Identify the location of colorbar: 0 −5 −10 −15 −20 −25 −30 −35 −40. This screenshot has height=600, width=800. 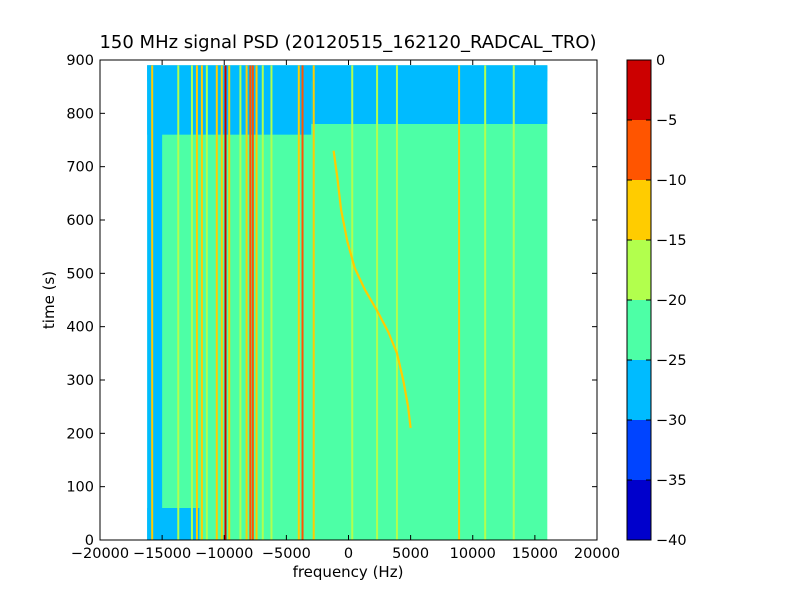
(656, 301).